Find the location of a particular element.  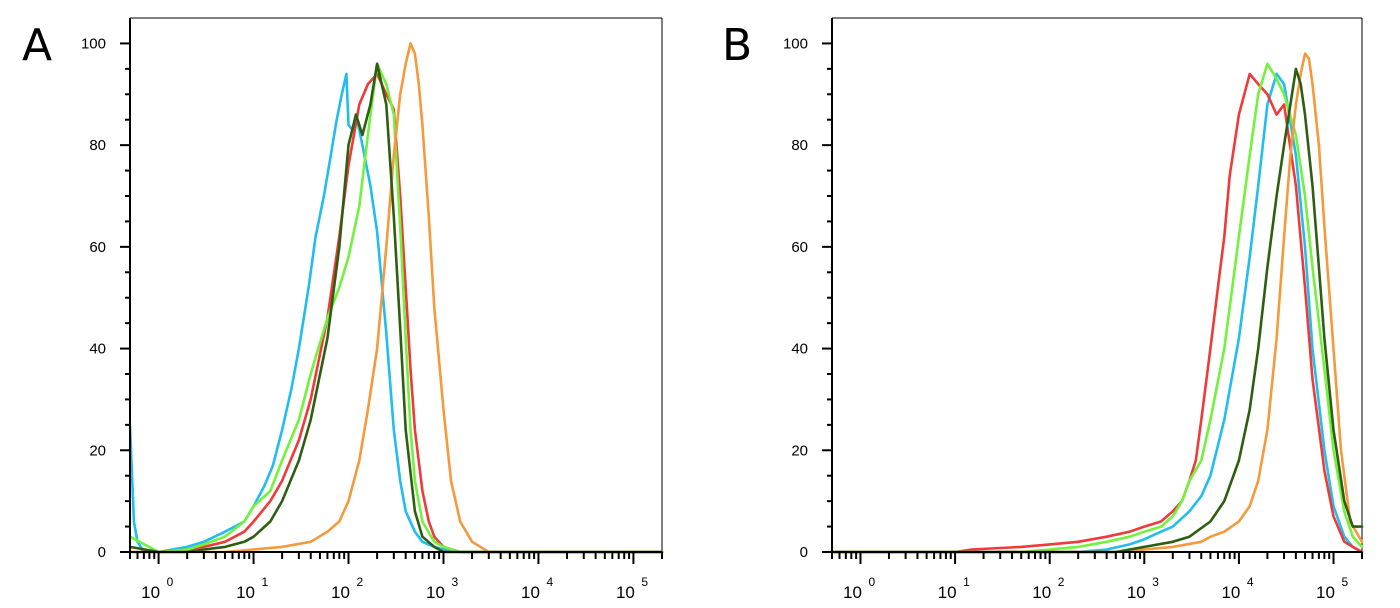

panel-b-ytick-label: 0 is located at coordinates (804, 552).